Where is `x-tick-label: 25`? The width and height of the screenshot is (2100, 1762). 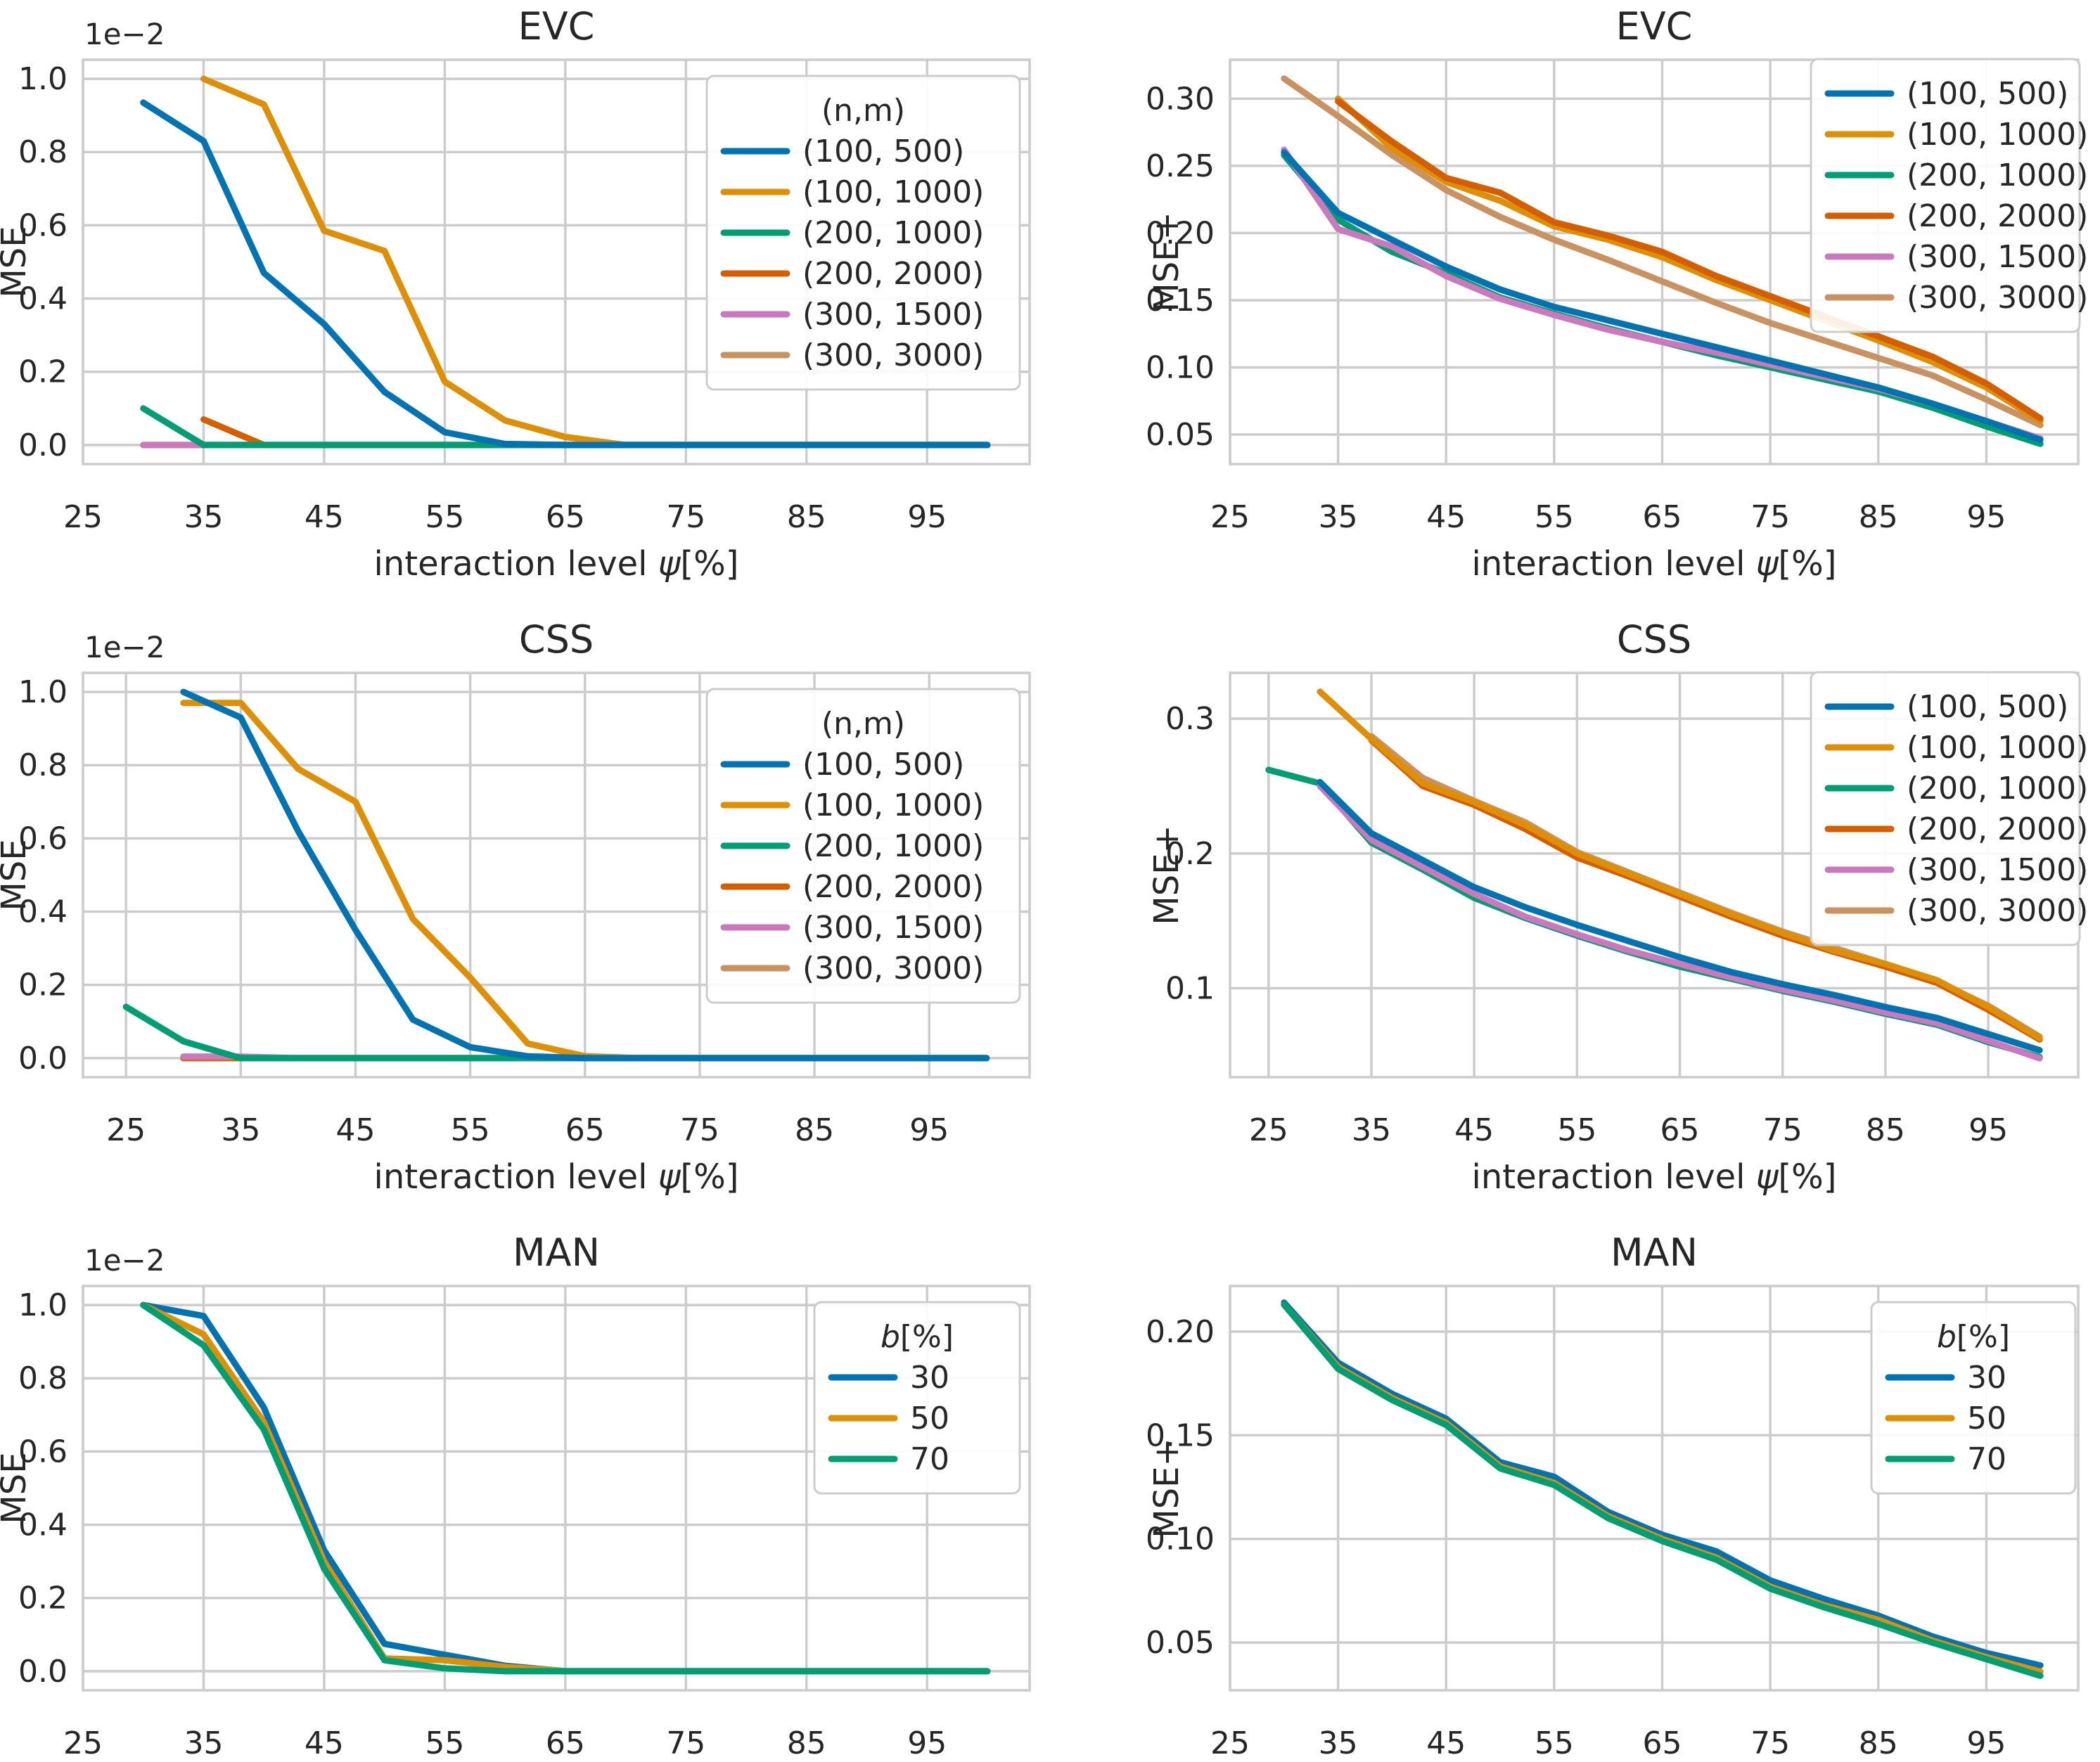
x-tick-label: 25 is located at coordinates (1230, 517).